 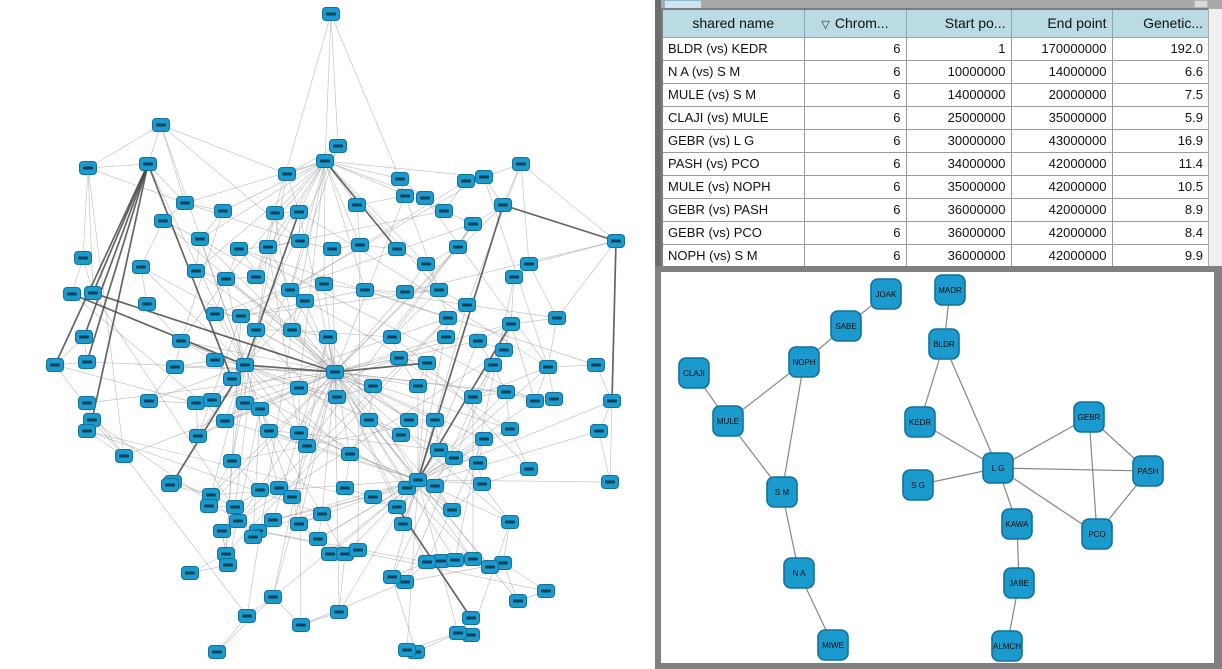 What do you see at coordinates (825, 25) in the screenshot?
I see `filter-icon: ▽` at bounding box center [825, 25].